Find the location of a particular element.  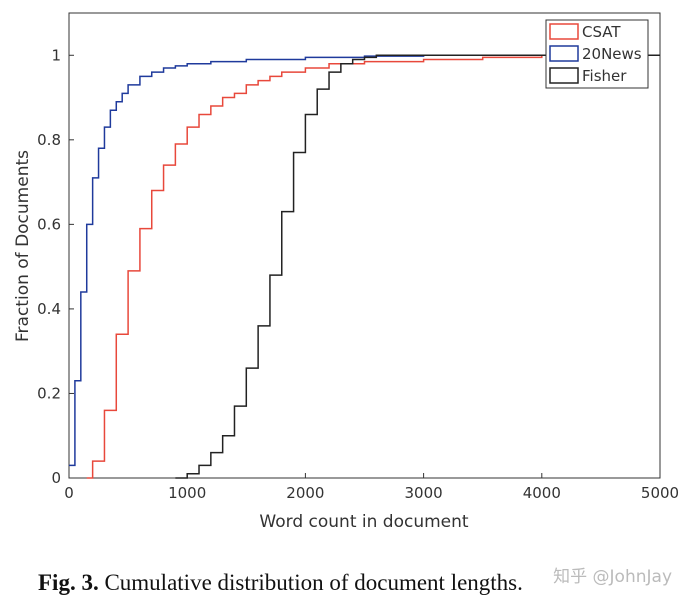

caption-label: Fig. 3. is located at coordinates (68, 582).